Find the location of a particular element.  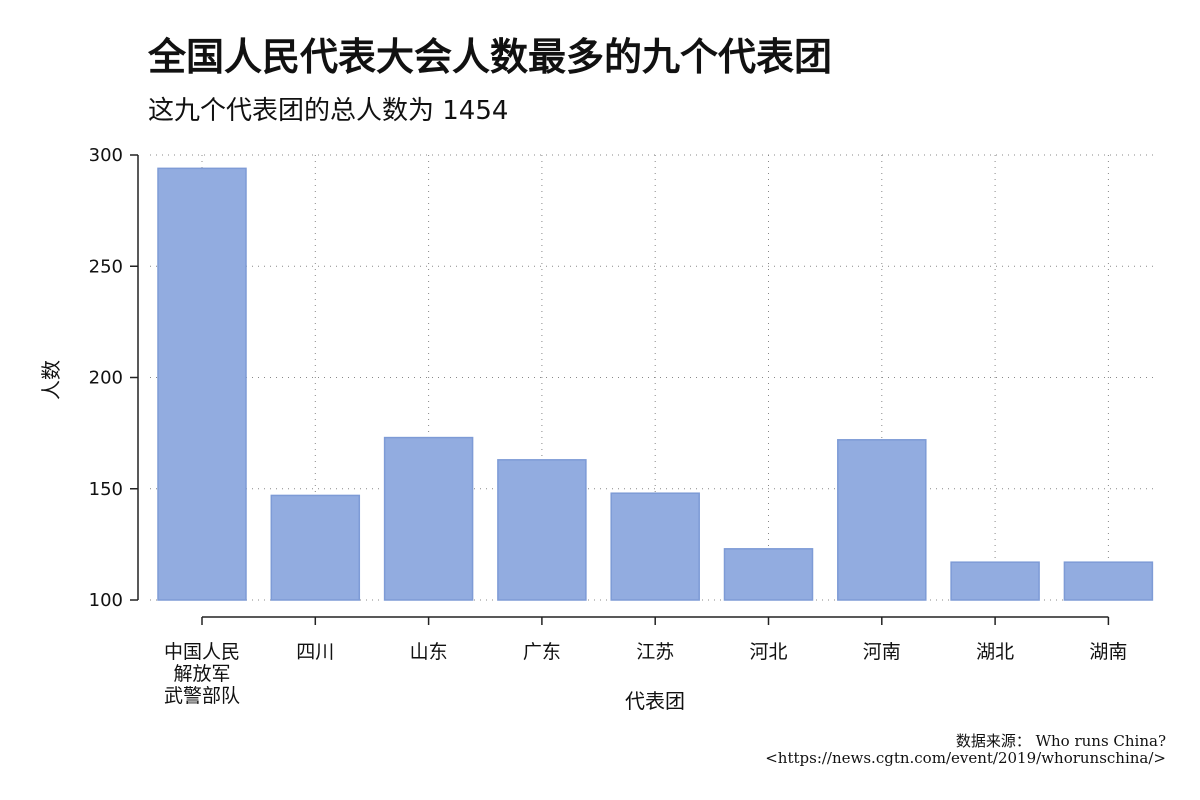

x-tick-label: 河北 is located at coordinates (768, 652).